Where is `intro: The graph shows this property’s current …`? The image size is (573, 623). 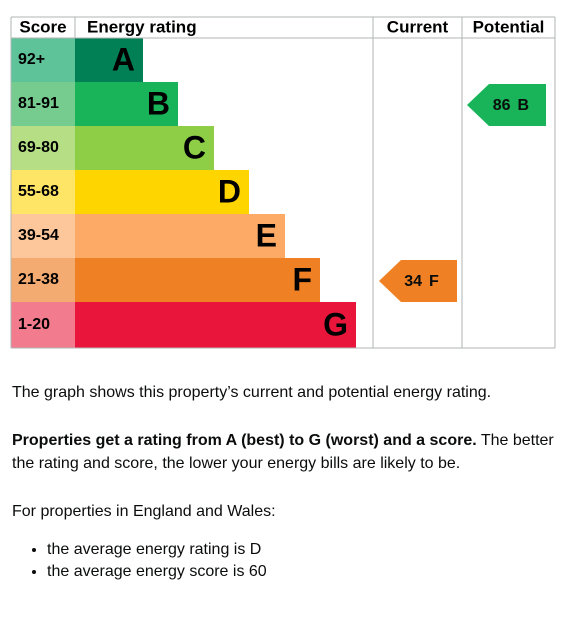
intro: The graph shows this property’s current … is located at coordinates (252, 392).